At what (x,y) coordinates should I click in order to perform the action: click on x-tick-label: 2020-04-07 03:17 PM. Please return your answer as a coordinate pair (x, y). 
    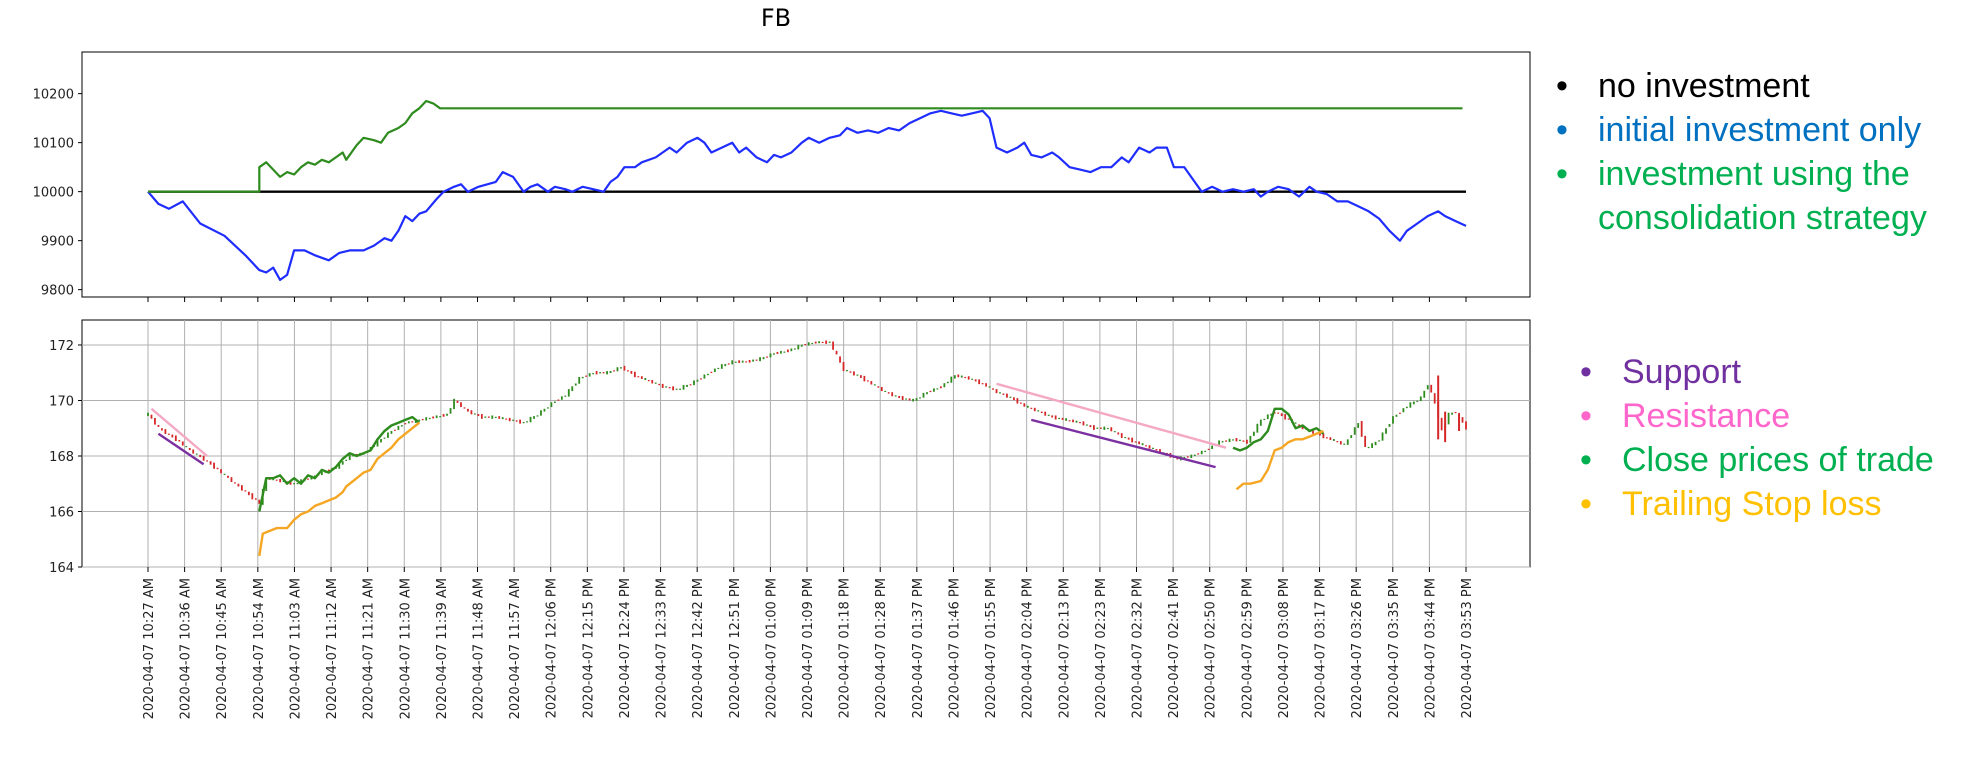
    Looking at the image, I should click on (1321, 648).